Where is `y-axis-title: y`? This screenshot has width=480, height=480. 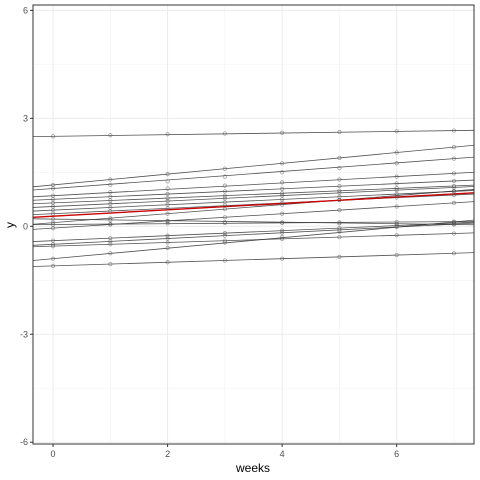
y-axis-title: y is located at coordinates (10, 225).